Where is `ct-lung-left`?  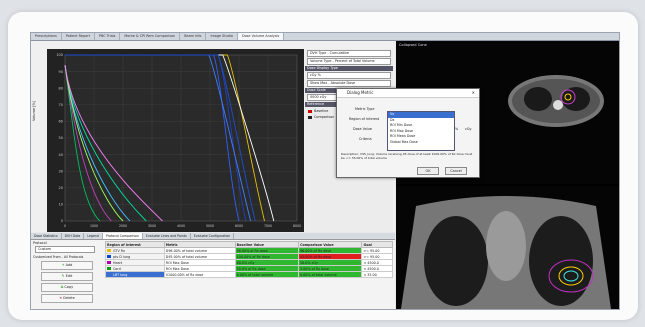
ct-lung-left is located at coordinates (538, 99).